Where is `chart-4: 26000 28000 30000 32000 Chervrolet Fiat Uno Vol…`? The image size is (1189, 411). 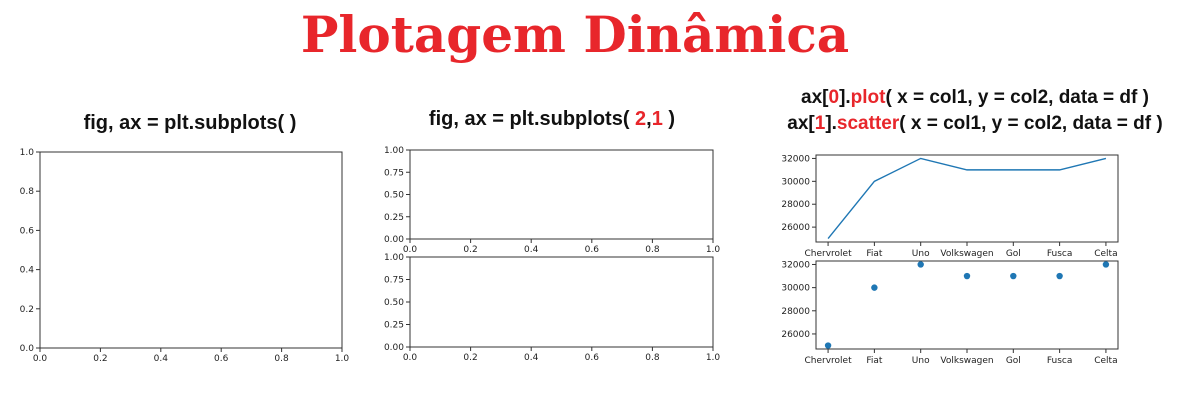 chart-4: 26000 28000 30000 32000 Chervrolet Fiat Uno Vol… is located at coordinates (950, 206).